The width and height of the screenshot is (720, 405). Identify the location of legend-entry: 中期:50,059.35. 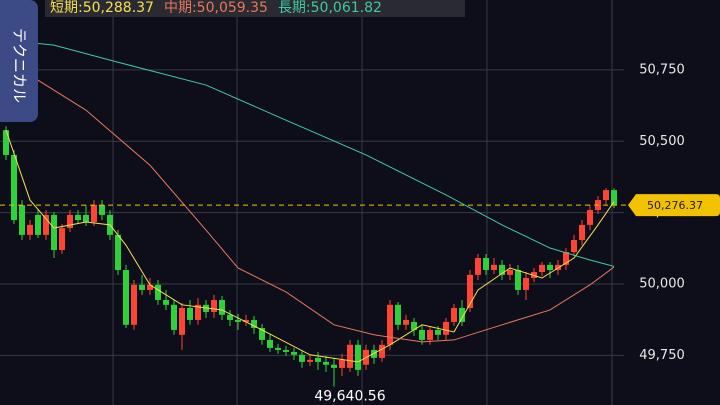
(216, 8).